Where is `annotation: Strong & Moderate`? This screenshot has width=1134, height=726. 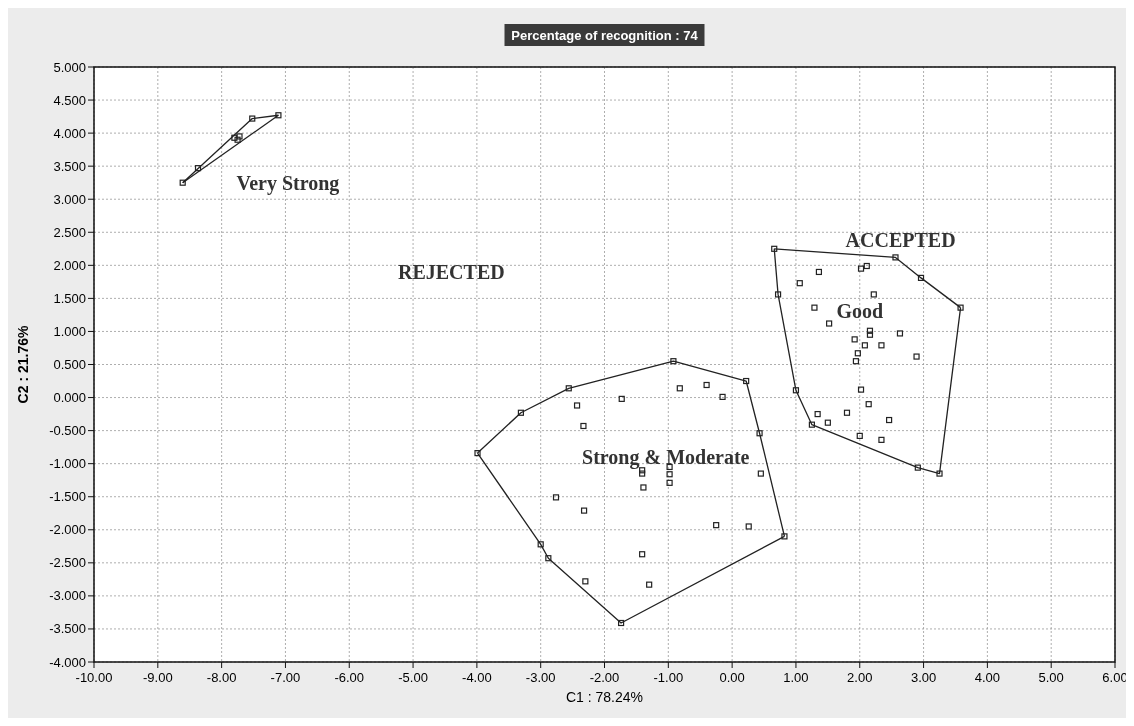
annotation: Strong & Moderate is located at coordinates (666, 457).